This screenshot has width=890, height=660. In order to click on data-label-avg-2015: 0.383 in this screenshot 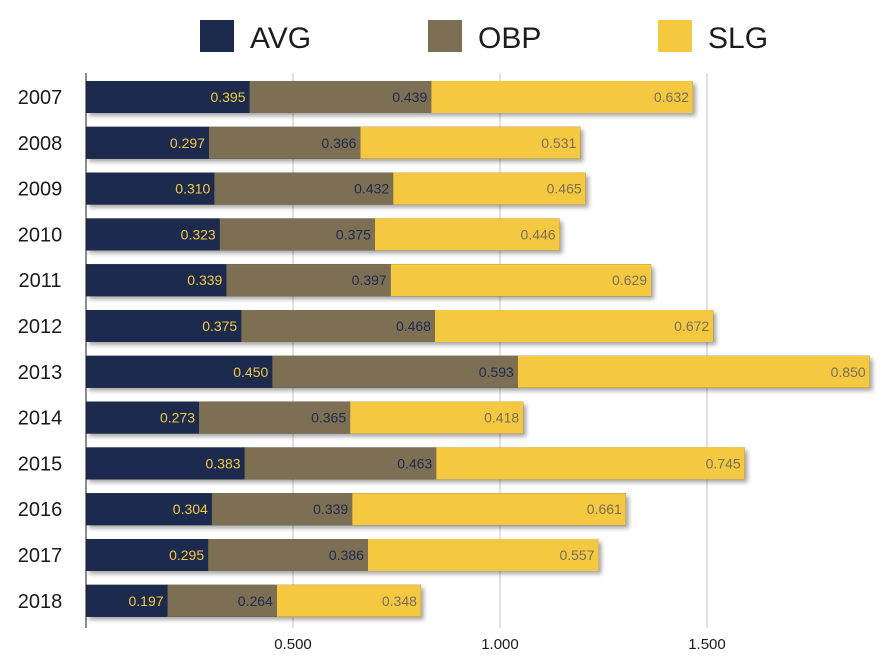, I will do `click(223, 463)`.